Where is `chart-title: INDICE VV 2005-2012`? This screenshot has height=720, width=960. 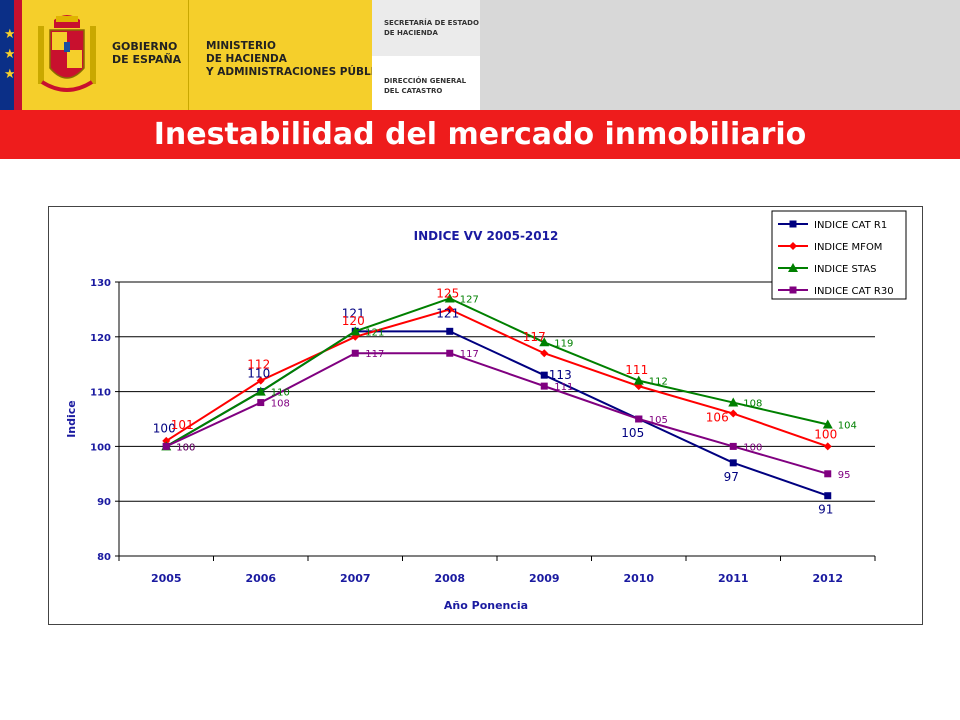 chart-title: INDICE VV 2005-2012 is located at coordinates (486, 236).